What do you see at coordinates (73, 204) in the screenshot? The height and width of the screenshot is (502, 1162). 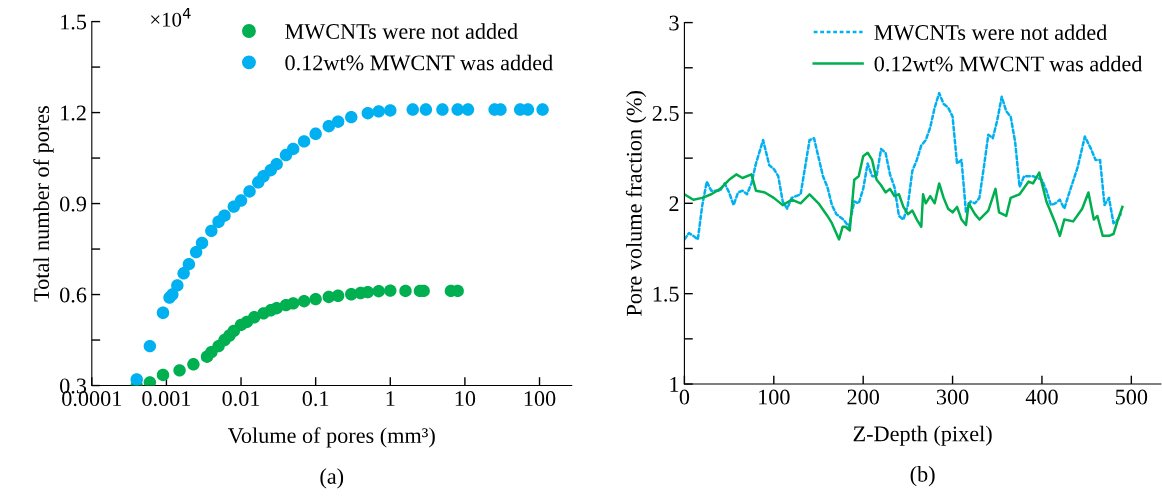 I see `y-tick-label: 0.9` at bounding box center [73, 204].